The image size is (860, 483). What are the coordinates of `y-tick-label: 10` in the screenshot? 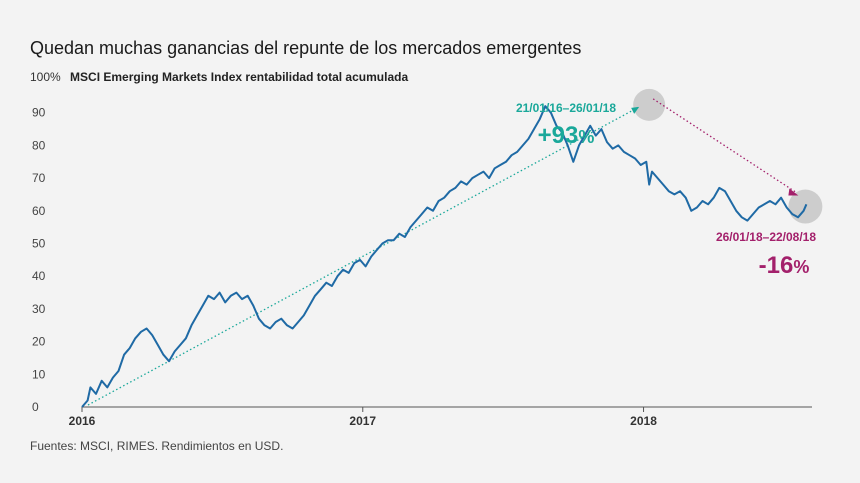 It's located at (39, 374).